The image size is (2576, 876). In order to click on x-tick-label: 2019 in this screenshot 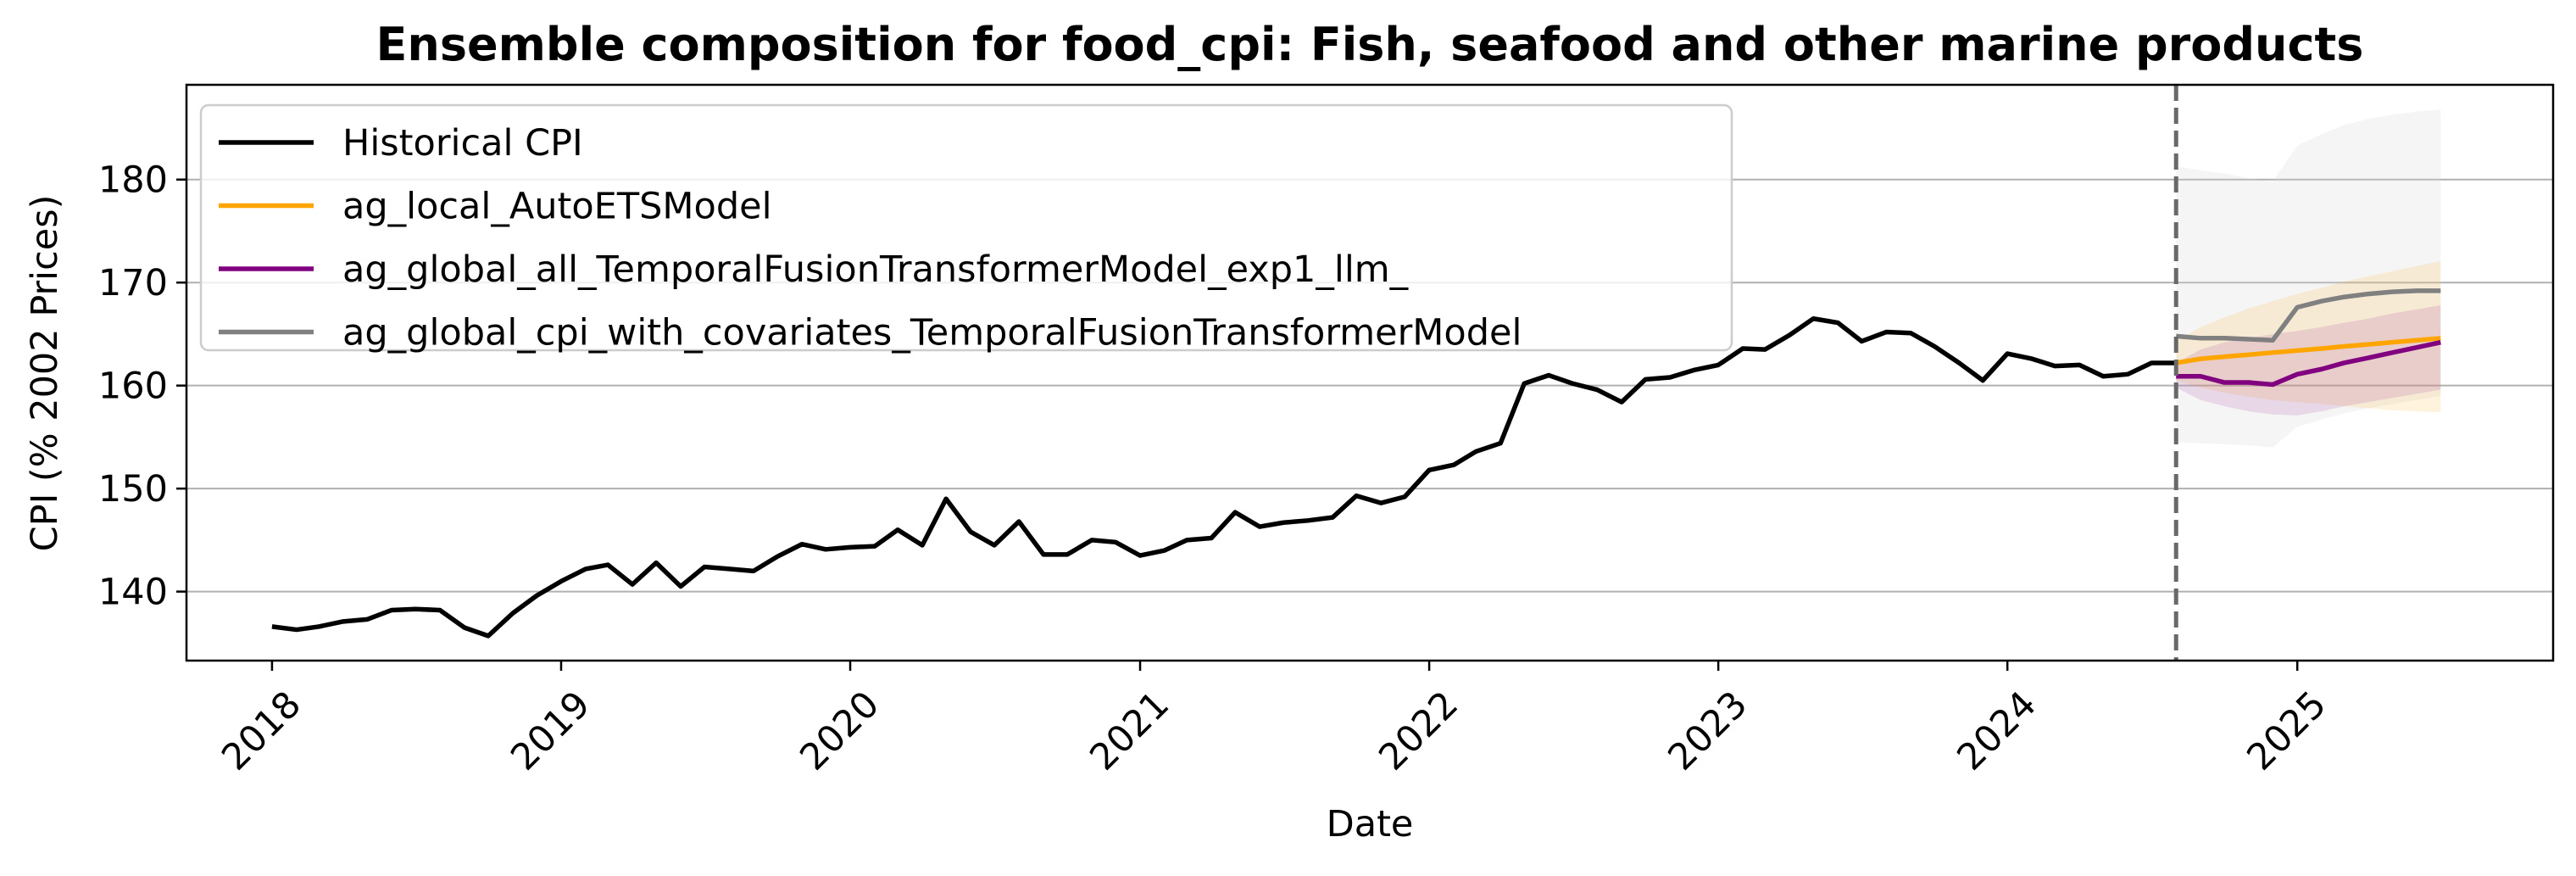, I will do `click(550, 732)`.